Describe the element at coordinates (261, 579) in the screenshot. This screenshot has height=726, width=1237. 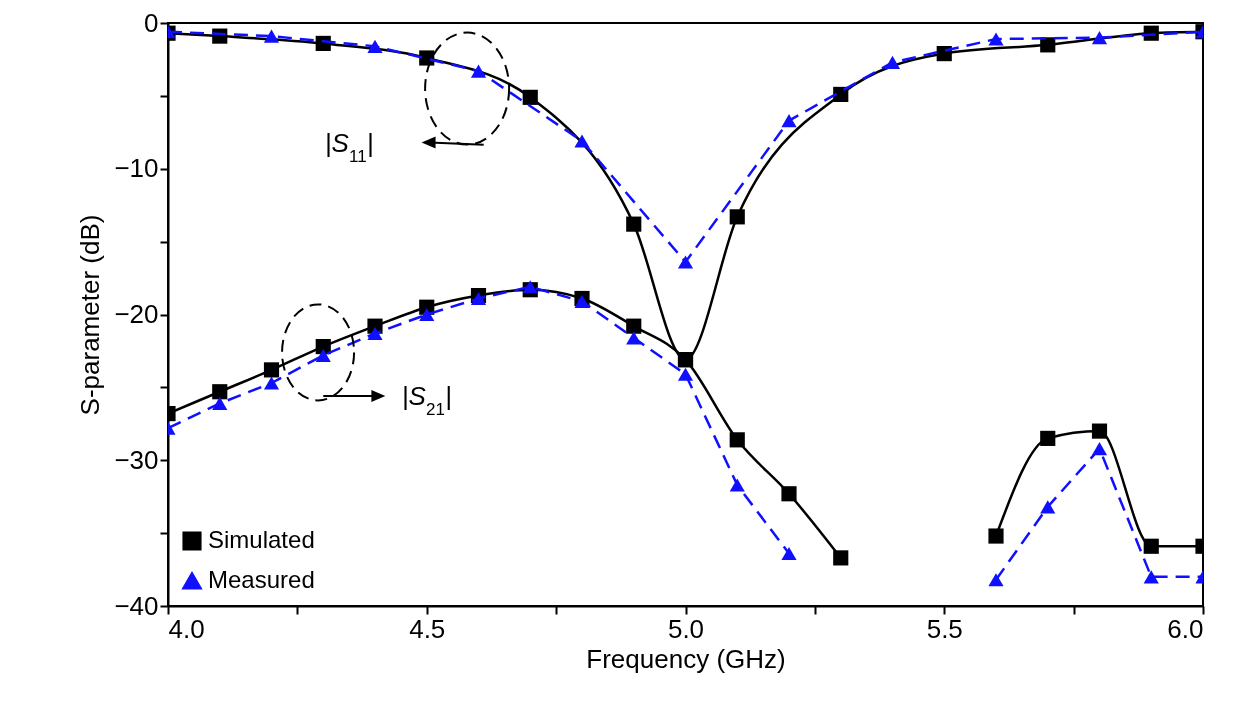
I see `legend-label: Measured` at that location.